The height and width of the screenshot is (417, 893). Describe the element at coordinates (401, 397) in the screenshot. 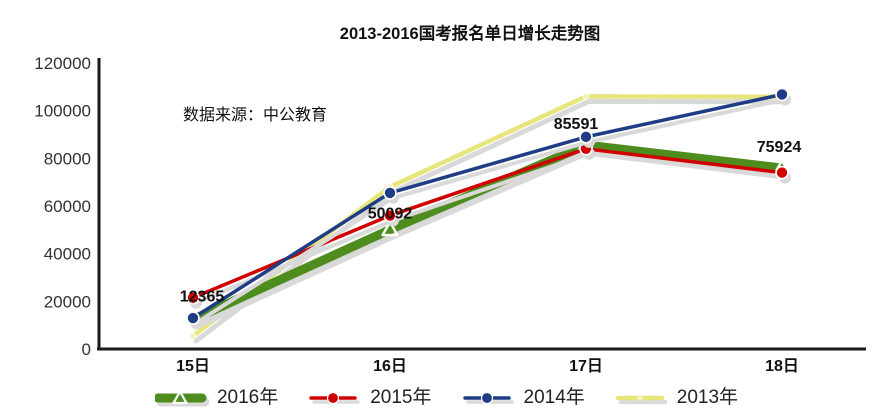

I see `legend-label: 2015年` at that location.